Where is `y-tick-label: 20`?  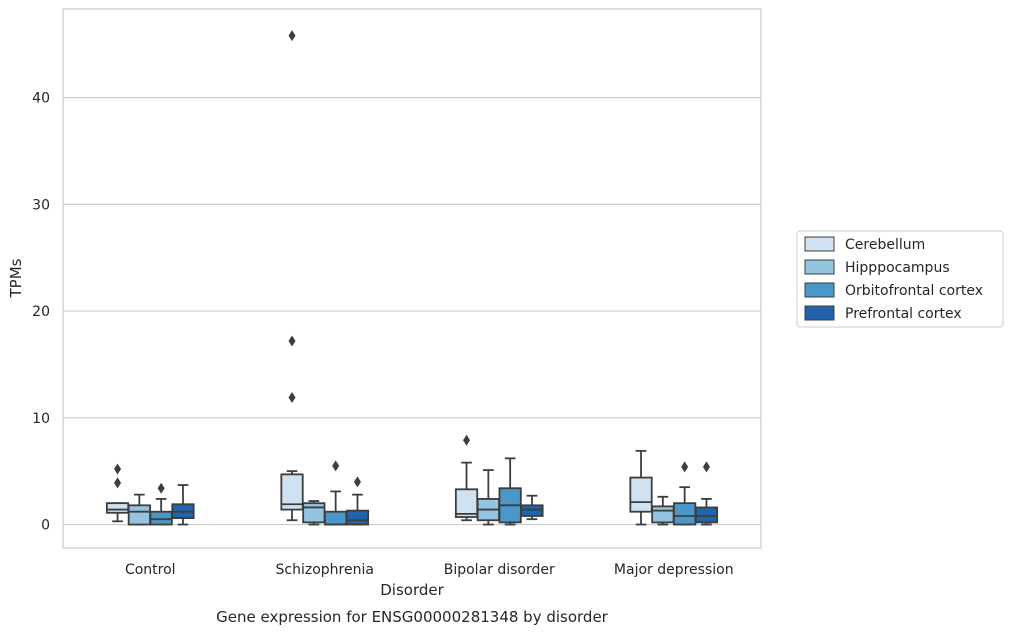
y-tick-label: 20 is located at coordinates (41, 312).